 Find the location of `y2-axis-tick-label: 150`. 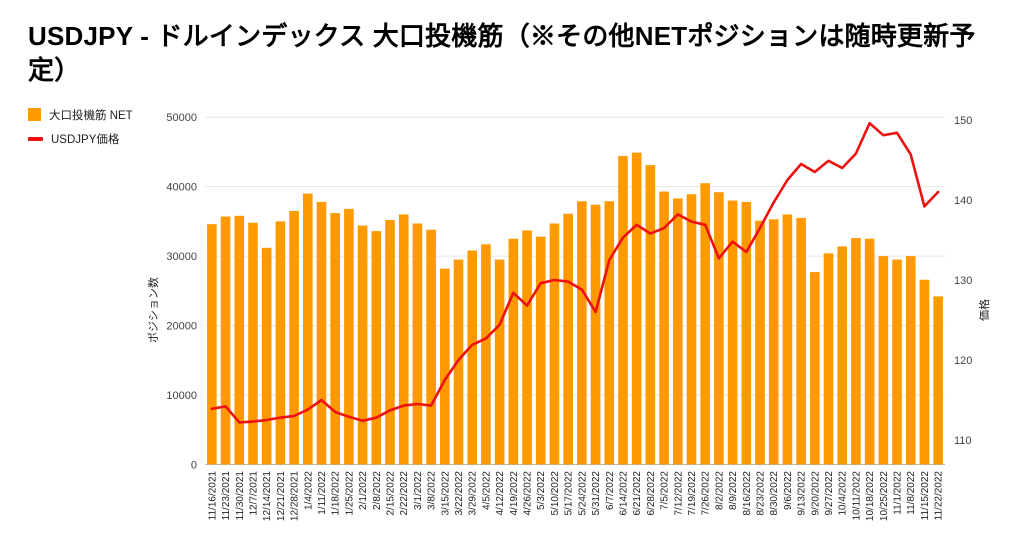

y2-axis-tick-label: 150 is located at coordinates (963, 121).